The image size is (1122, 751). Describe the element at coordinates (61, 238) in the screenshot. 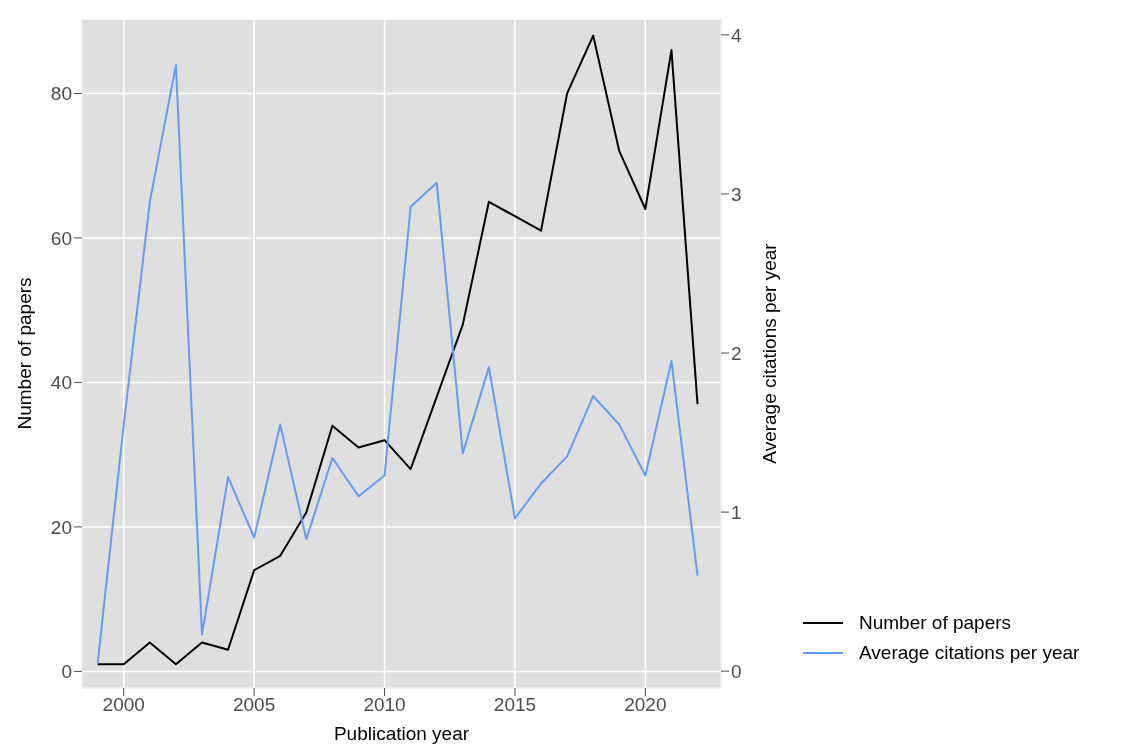

I see `y-tick-label: 60` at that location.